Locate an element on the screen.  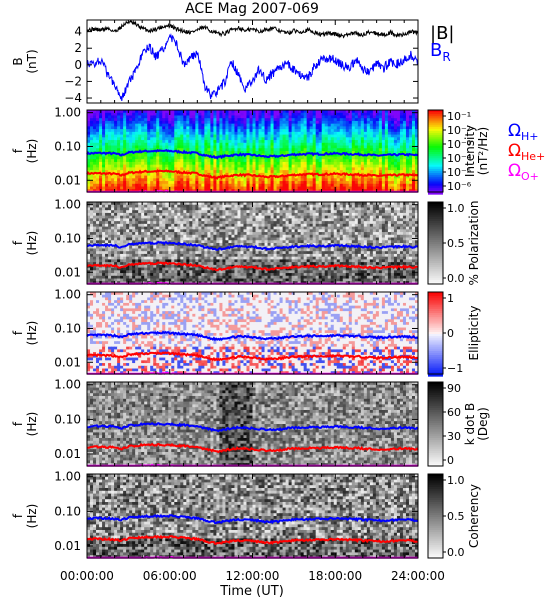
colorbar-tick-intensity: 10⁻¹ is located at coordinates (459, 116).